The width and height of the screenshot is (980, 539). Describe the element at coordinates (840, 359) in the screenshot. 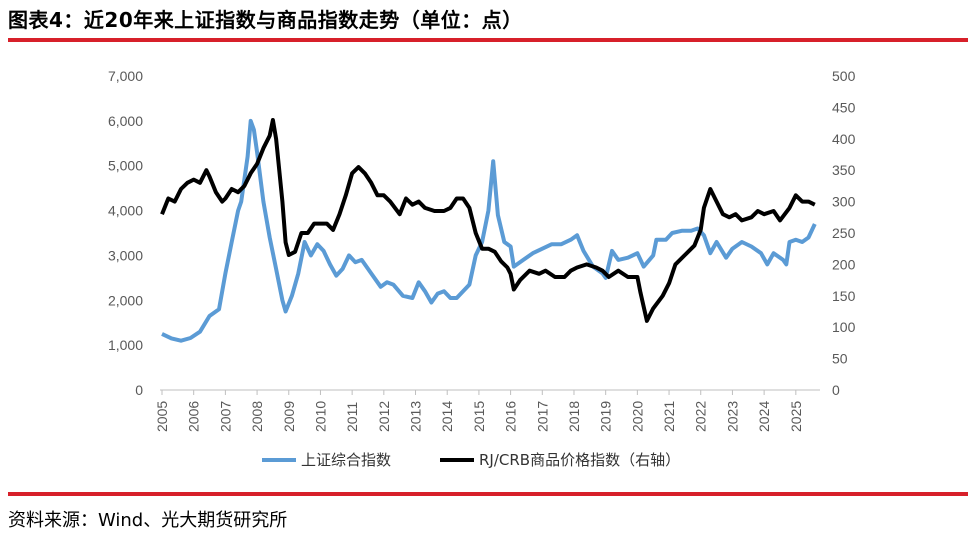

I see `y-right-tick-label: 50` at that location.